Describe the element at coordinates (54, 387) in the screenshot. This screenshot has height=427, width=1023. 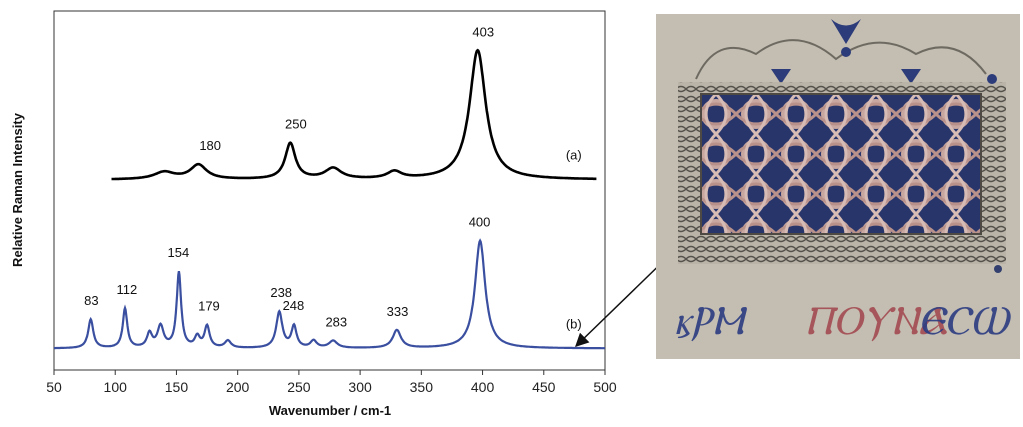
I see `x-tick-label: 50` at that location.